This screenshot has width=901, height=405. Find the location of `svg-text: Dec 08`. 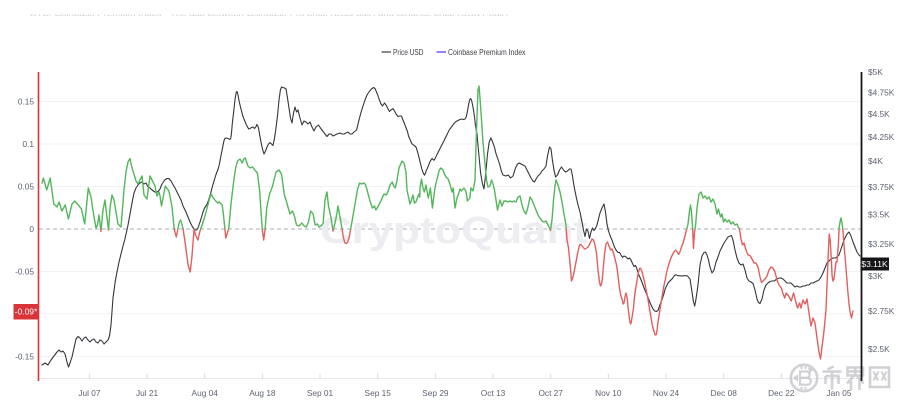

svg-text: Dec 08 is located at coordinates (724, 393).